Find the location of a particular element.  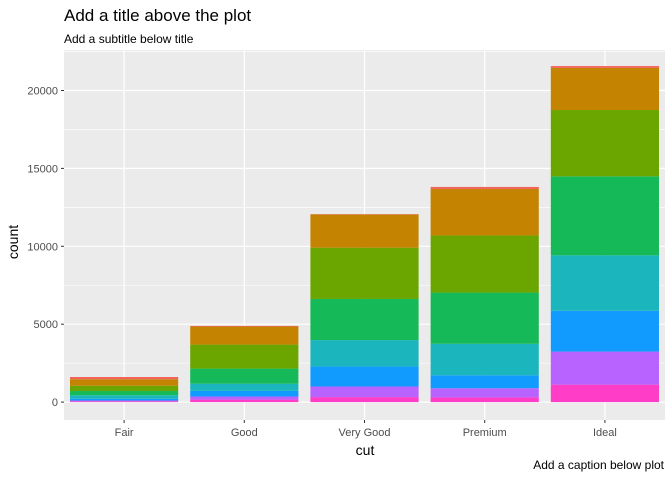

x-tick-label: Ideal is located at coordinates (605, 433).